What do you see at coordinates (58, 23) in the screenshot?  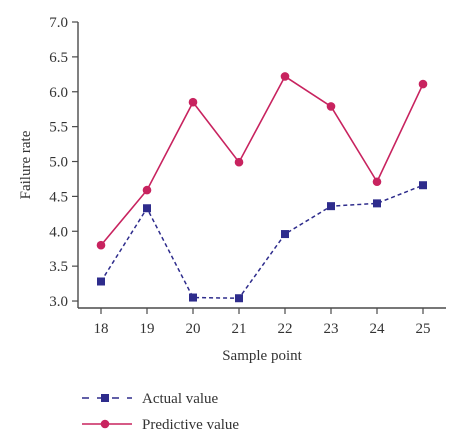 I see `y-tick-label: 7.0` at bounding box center [58, 23].